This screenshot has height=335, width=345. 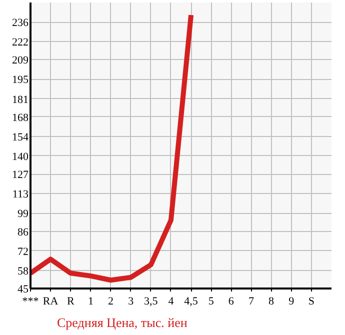 I want to click on y-tick-label: 195, so click(x=20, y=80).